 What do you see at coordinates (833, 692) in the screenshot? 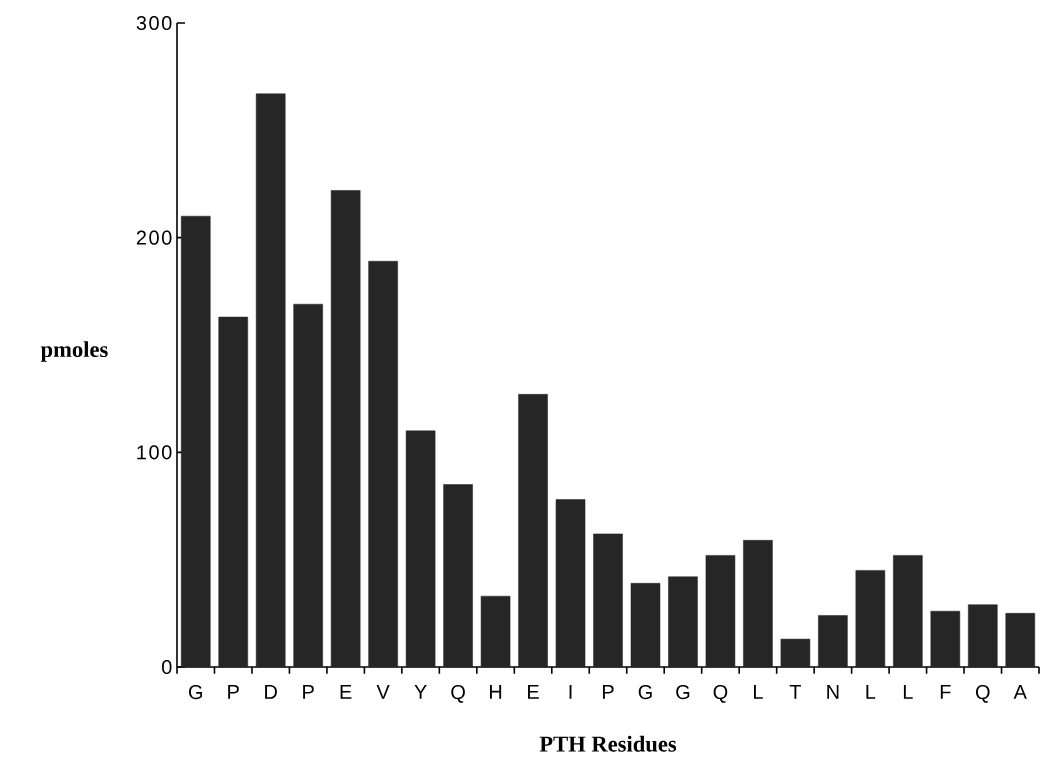
I see `x-tick-label: N` at bounding box center [833, 692].